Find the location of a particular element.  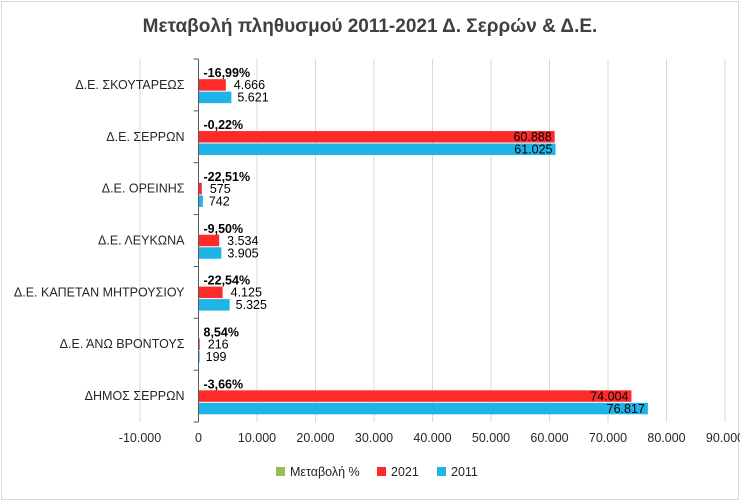

data-label-2011: 3.905 is located at coordinates (242, 253).